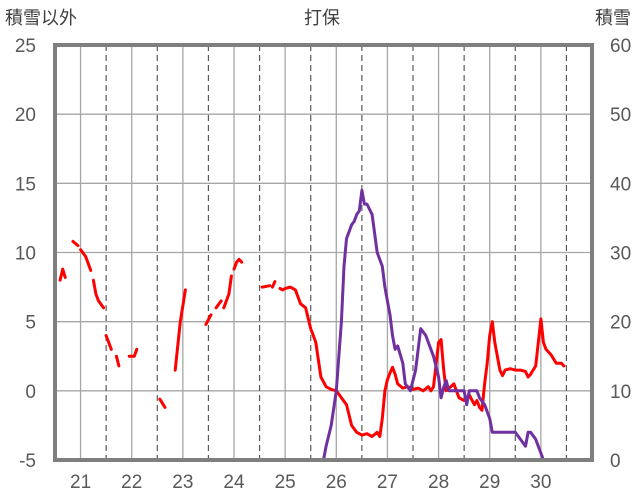 The height and width of the screenshot is (501, 636). What do you see at coordinates (620, 184) in the screenshot?
I see `right-y-tick-label: 40` at bounding box center [620, 184].